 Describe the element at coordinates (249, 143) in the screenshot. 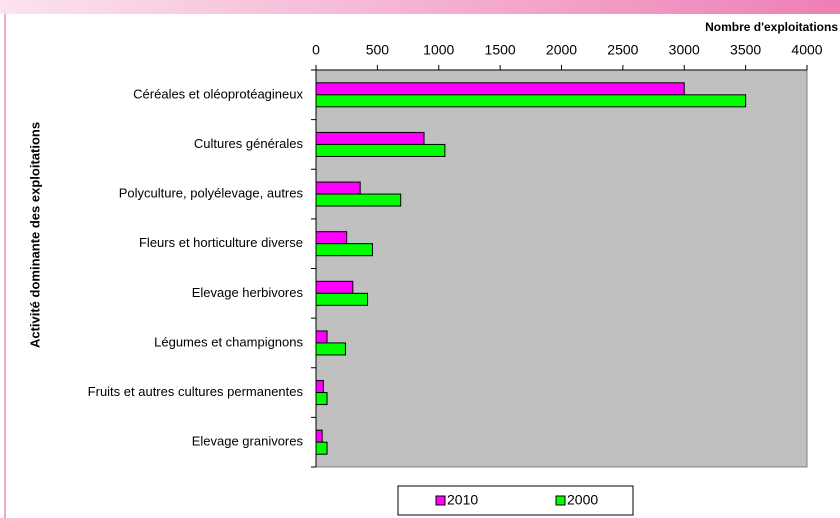

I see `y-tick-label: Cultures générales` at that location.